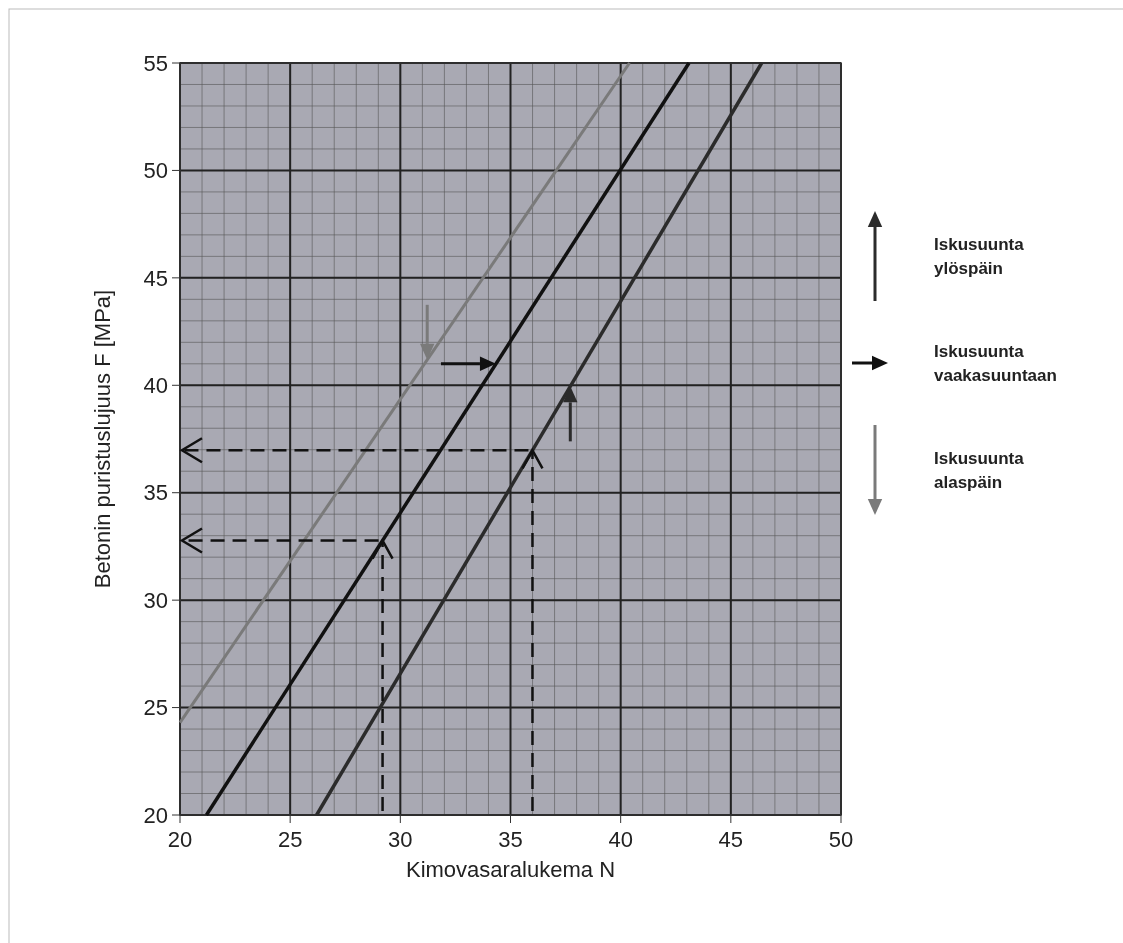 This screenshot has width=1123, height=943. What do you see at coordinates (510, 839) in the screenshot?
I see `x-tick-label: 35` at bounding box center [510, 839].